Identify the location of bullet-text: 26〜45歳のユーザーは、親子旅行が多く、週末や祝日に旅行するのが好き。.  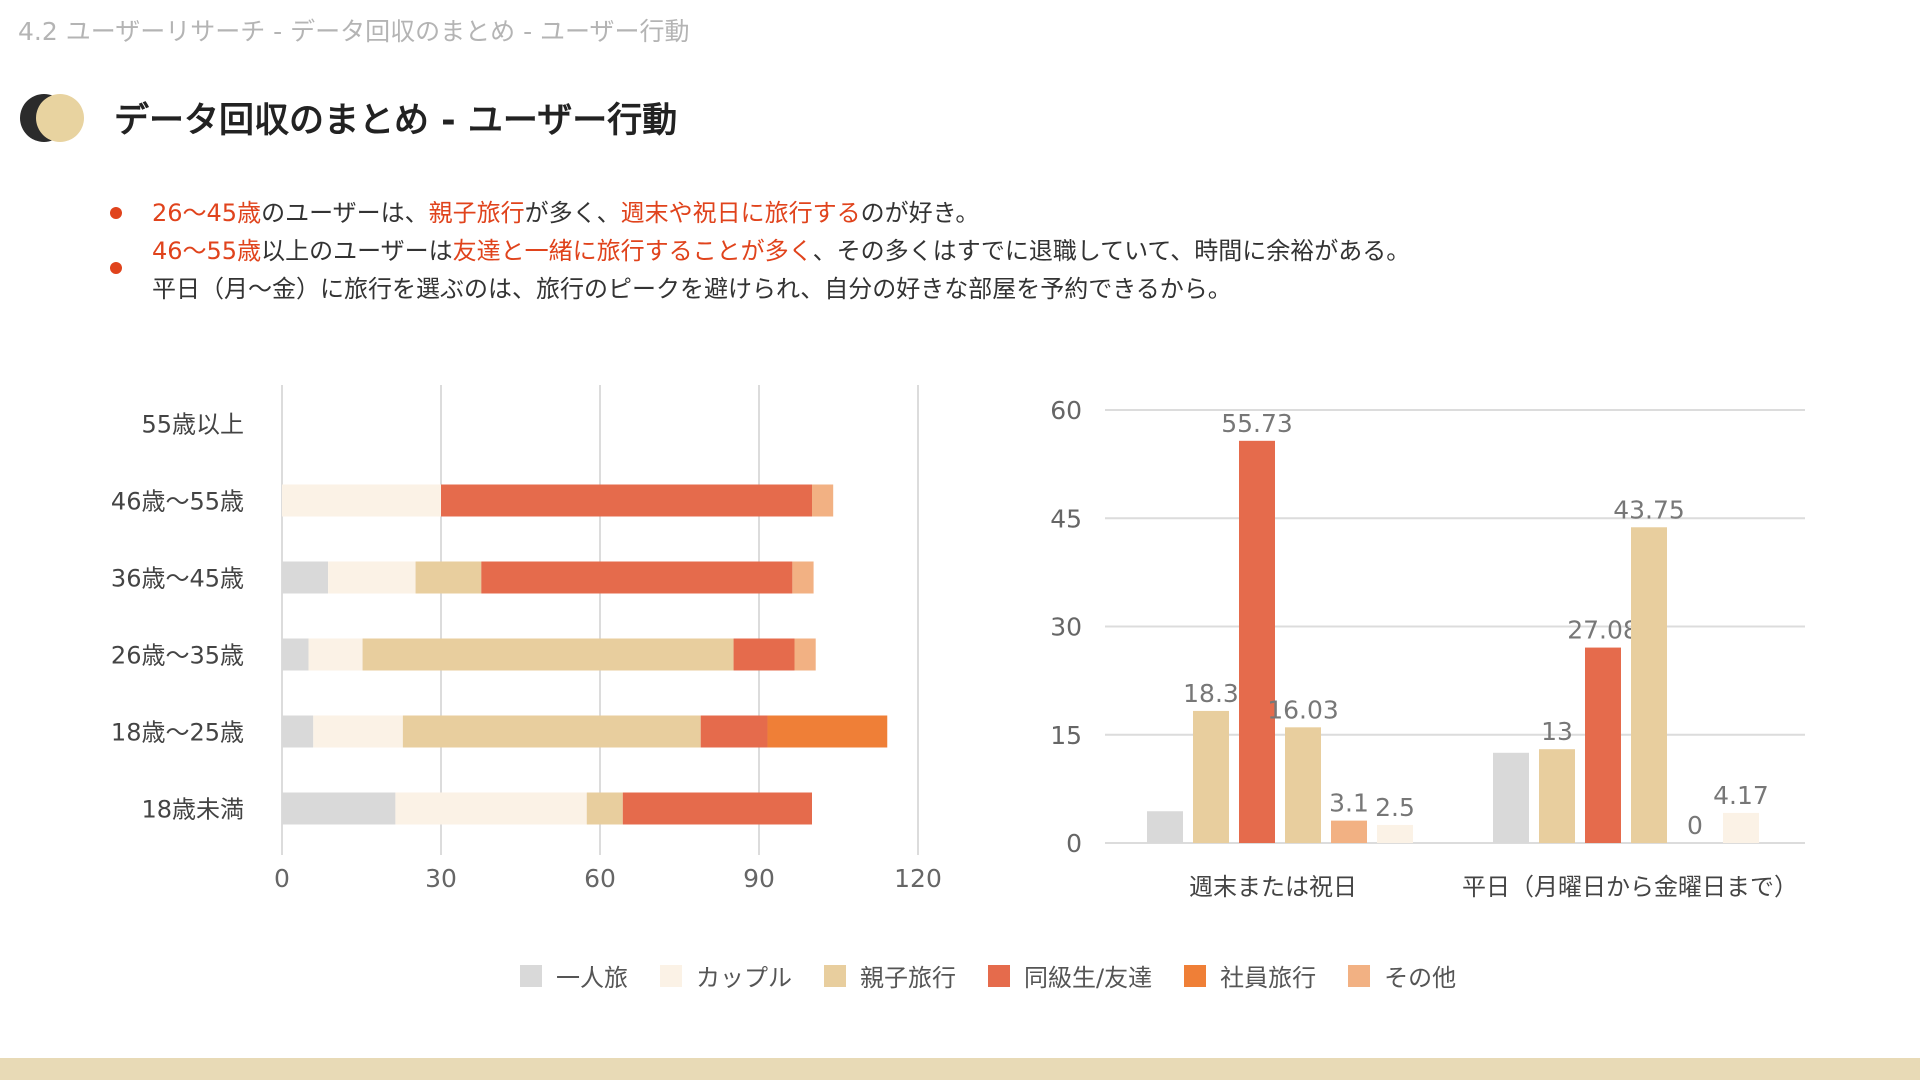
(565, 213).